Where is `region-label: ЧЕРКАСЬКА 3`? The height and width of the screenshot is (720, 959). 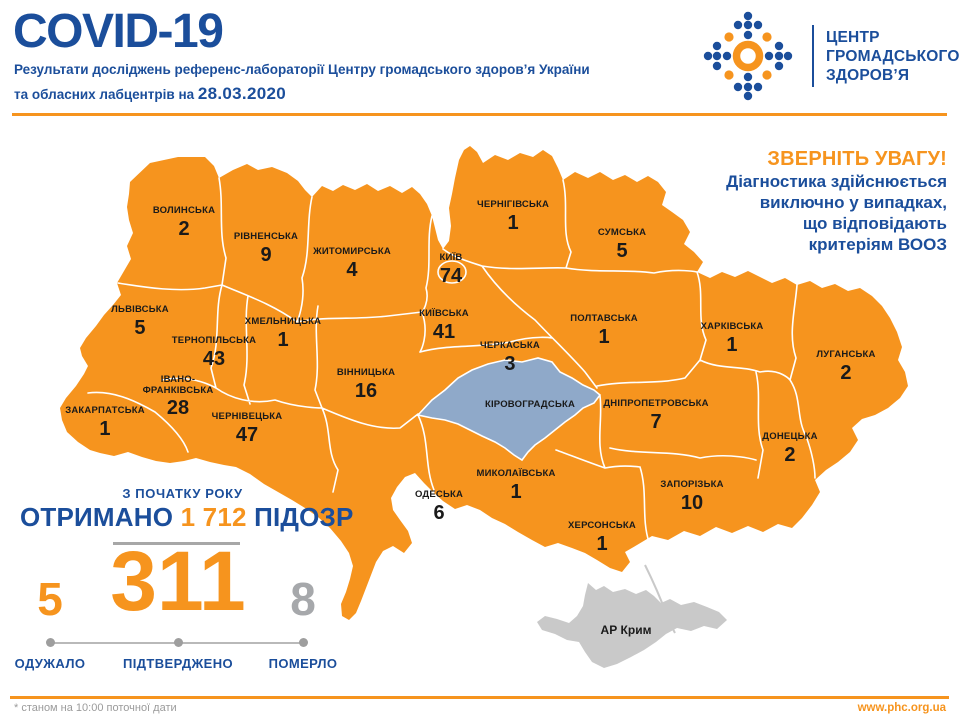 region-label: ЧЕРКАСЬКА 3 is located at coordinates (510, 357).